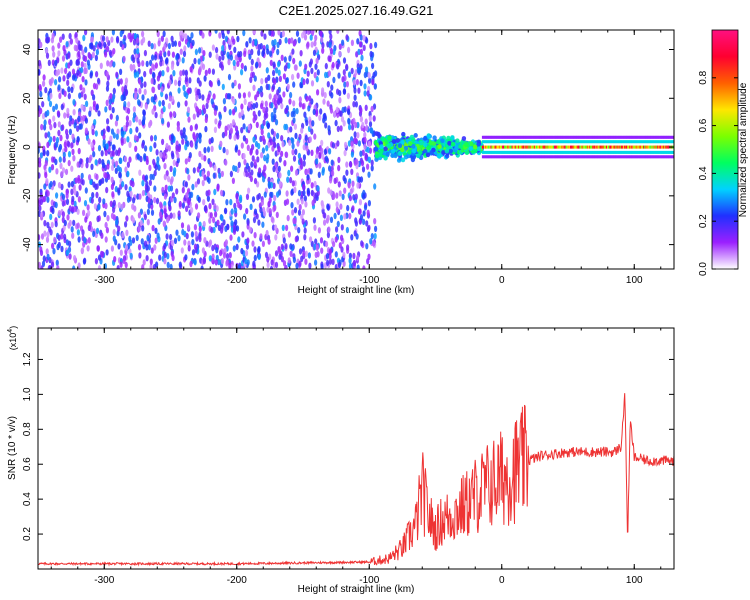  Describe the element at coordinates (27, 244) in the screenshot. I see `y-tick-label: -40` at that location.